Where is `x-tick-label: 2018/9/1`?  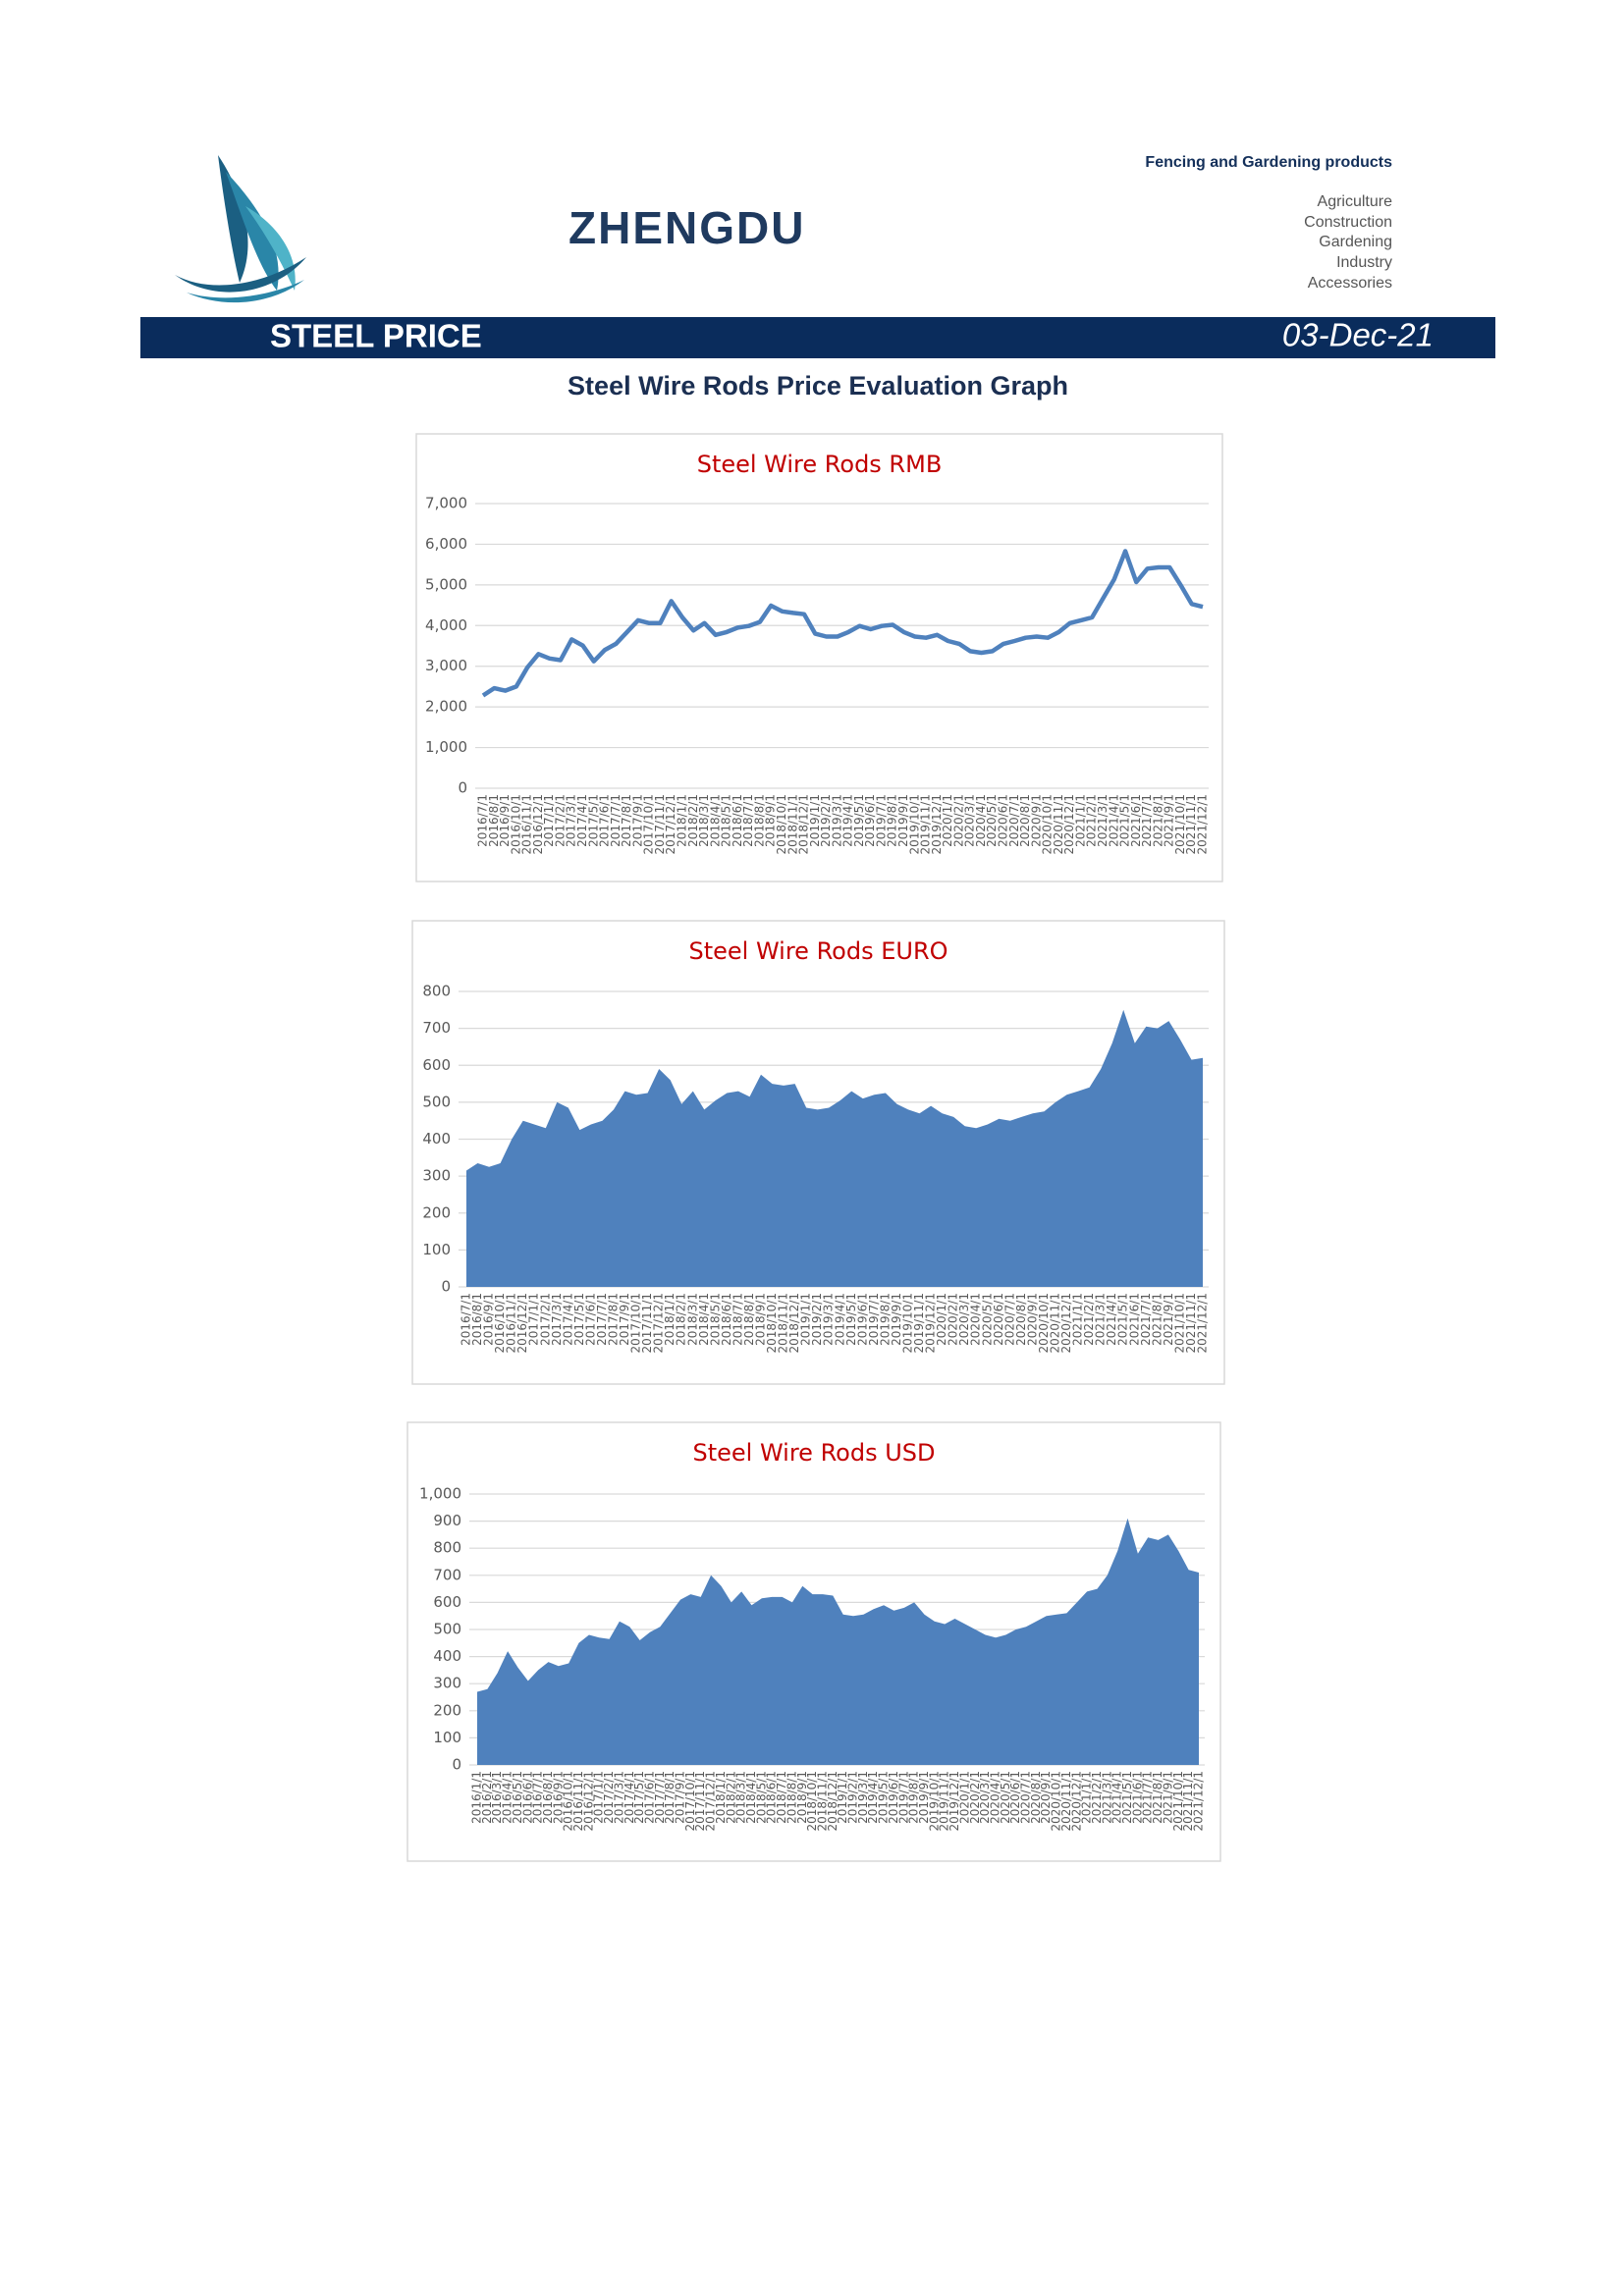
x-tick-label: 2018/9/1 is located at coordinates (761, 1320).